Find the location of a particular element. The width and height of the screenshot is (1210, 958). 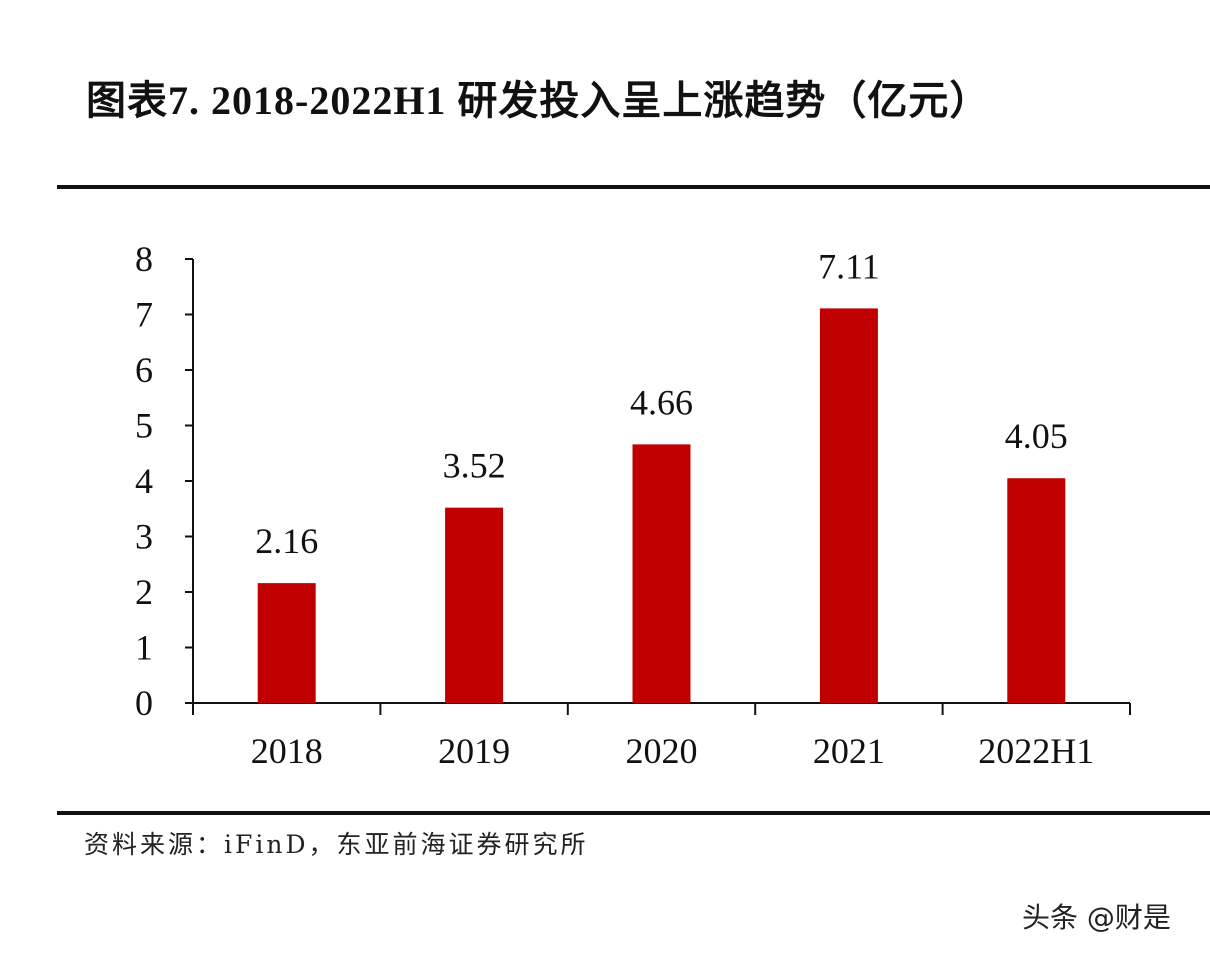

data-label: 2.16 is located at coordinates (286, 541).